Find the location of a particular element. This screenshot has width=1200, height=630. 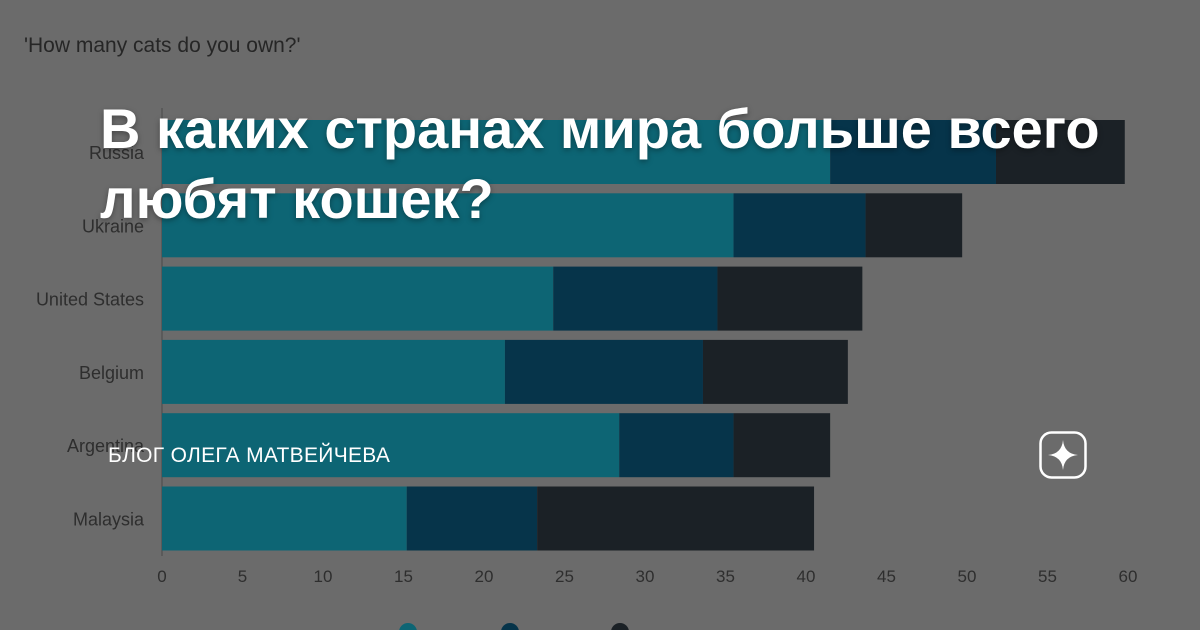

chart-legend is located at coordinates (514, 626).